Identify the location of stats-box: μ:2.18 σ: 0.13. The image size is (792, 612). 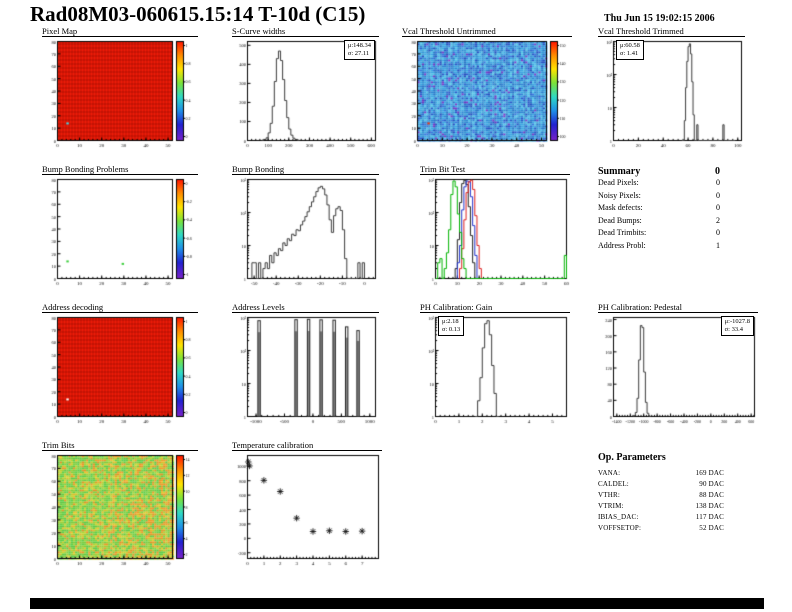
(451, 326).